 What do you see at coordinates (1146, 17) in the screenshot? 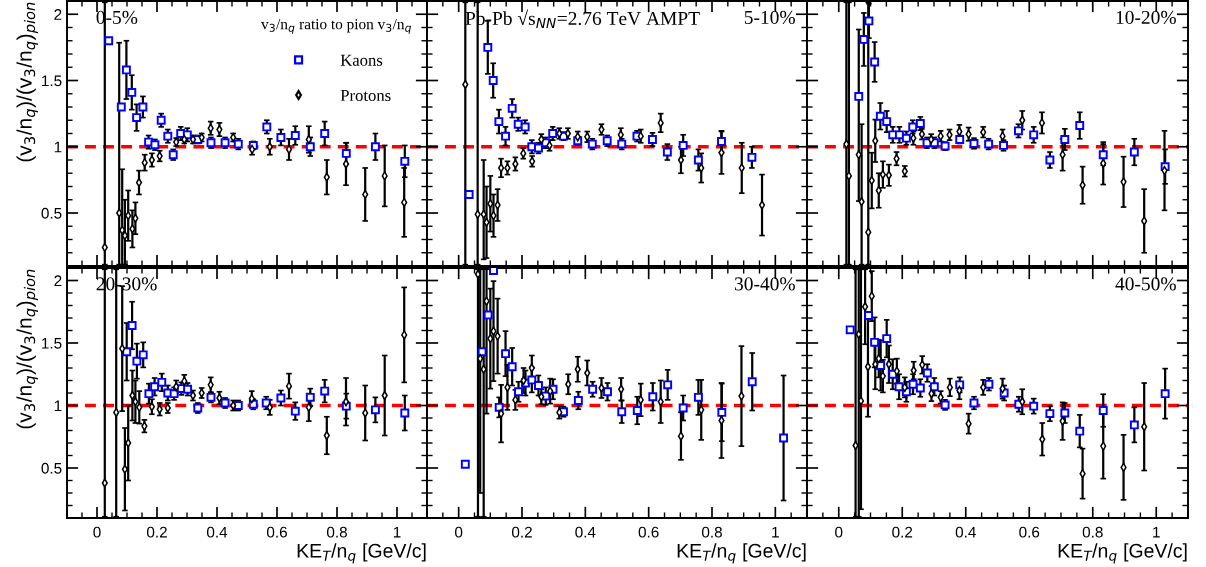
I see `chart-title: 10-20%` at bounding box center [1146, 17].